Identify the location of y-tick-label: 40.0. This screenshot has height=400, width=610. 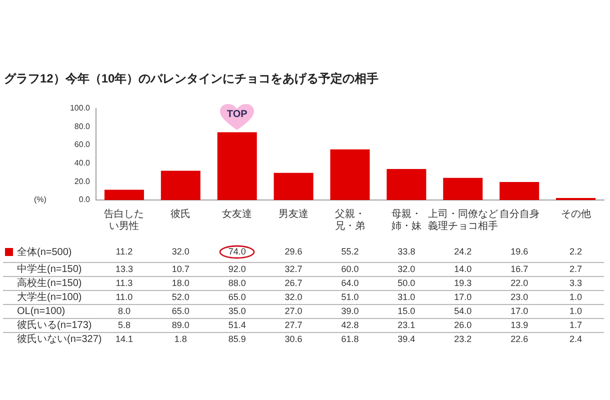
(82, 163).